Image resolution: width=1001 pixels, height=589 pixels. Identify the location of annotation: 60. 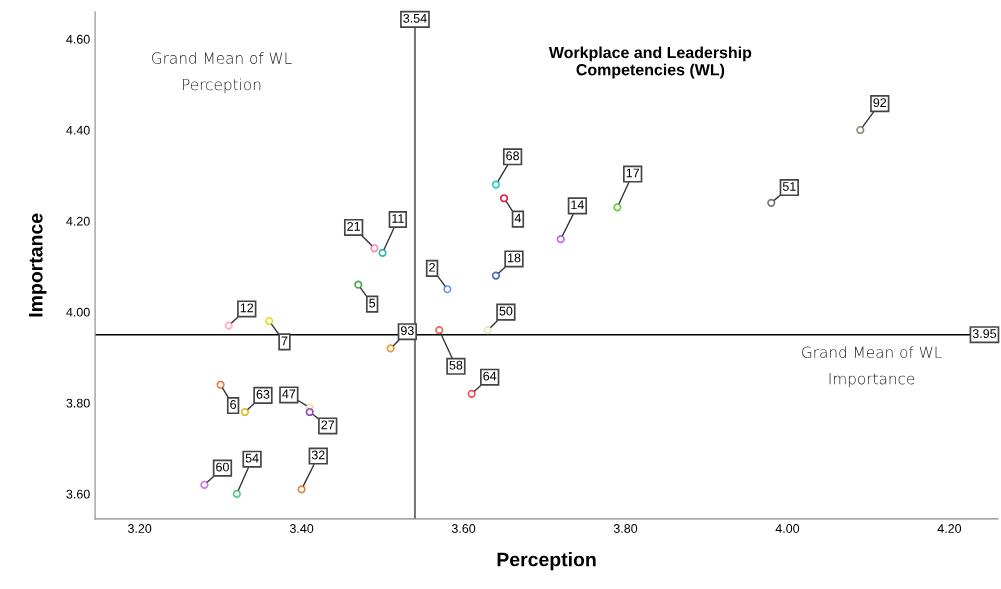
(222, 467).